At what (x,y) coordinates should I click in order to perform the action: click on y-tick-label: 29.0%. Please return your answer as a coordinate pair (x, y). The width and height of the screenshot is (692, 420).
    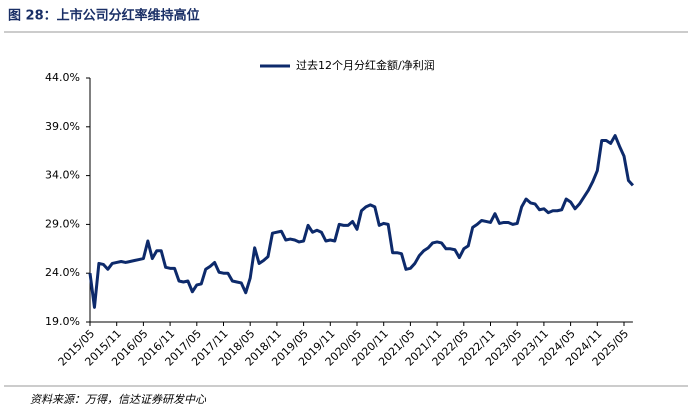
    Looking at the image, I should click on (62, 223).